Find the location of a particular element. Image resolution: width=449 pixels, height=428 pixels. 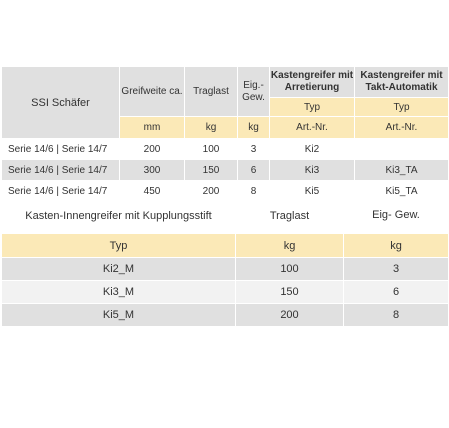

header-takt-automatik: Kastengreifer mit Takt-Automatik is located at coordinates (401, 82).